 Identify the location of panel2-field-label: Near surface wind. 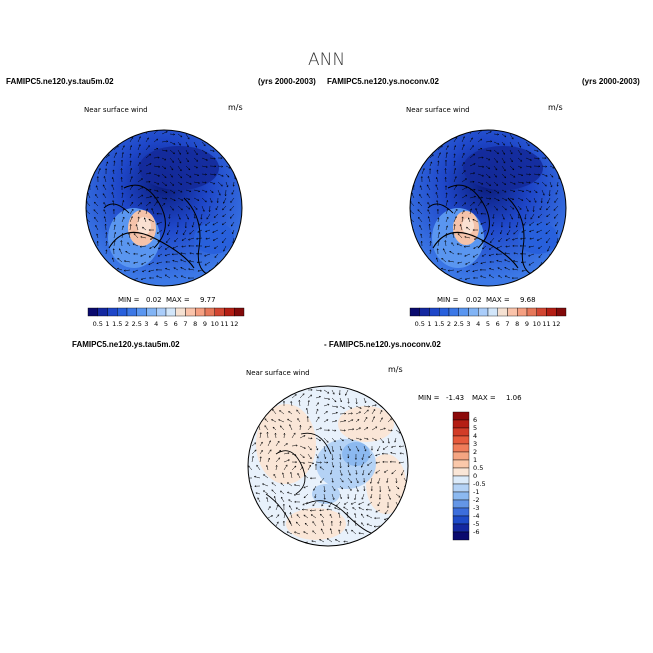
(438, 110).